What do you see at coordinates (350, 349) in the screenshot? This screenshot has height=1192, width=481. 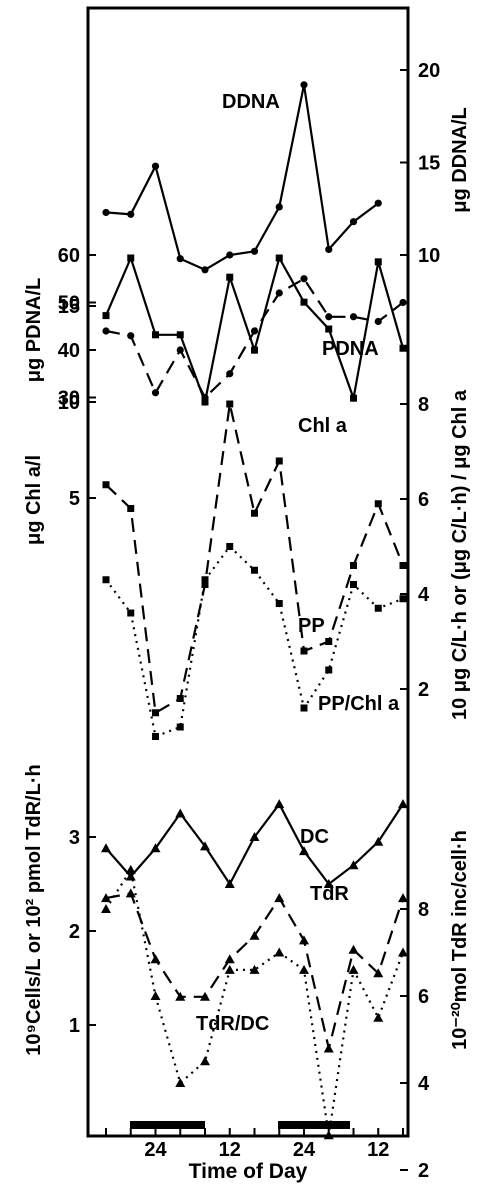 I see `series-label-pdna: PDNA` at bounding box center [350, 349].